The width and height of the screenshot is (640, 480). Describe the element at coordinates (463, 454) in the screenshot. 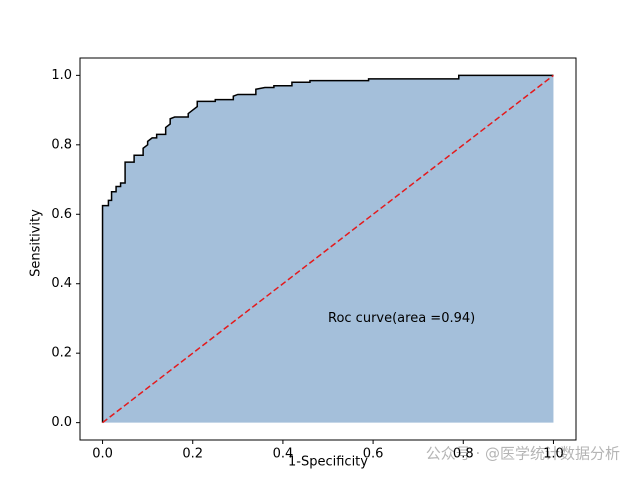

I see `x-tick-label: 0.8` at that location.